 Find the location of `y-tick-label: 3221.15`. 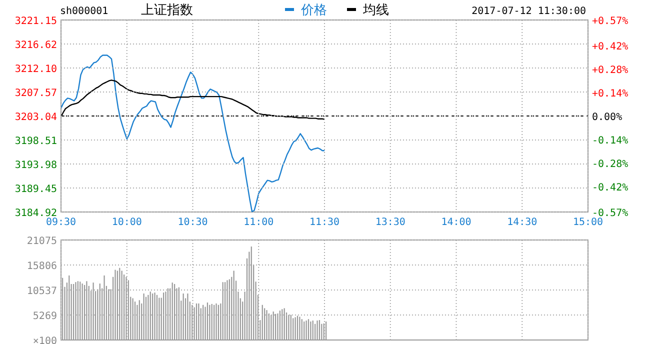

y-tick-label: 3221.15 is located at coordinates (35, 21).